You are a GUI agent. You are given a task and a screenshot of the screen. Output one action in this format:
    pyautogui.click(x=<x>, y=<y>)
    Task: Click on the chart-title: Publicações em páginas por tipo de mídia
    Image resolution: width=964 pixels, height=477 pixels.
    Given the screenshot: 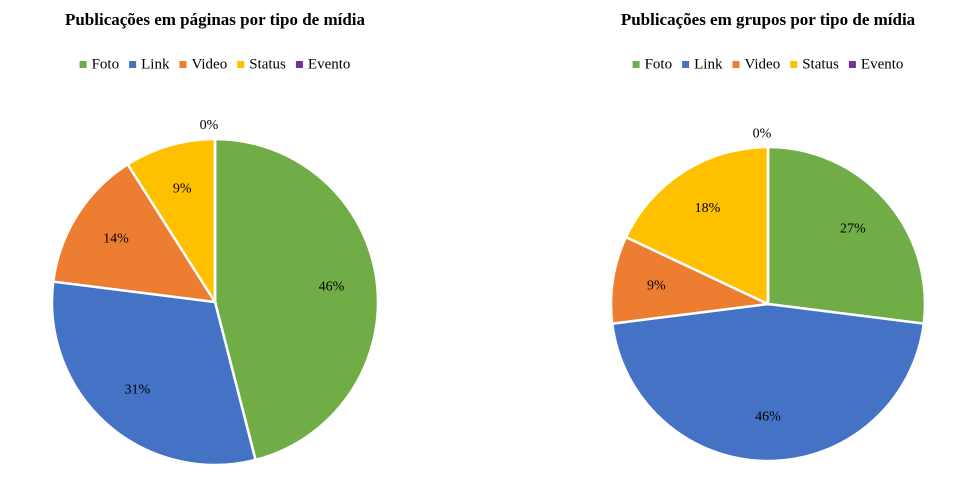 What is the action you would take?
    pyautogui.click(x=215, y=19)
    